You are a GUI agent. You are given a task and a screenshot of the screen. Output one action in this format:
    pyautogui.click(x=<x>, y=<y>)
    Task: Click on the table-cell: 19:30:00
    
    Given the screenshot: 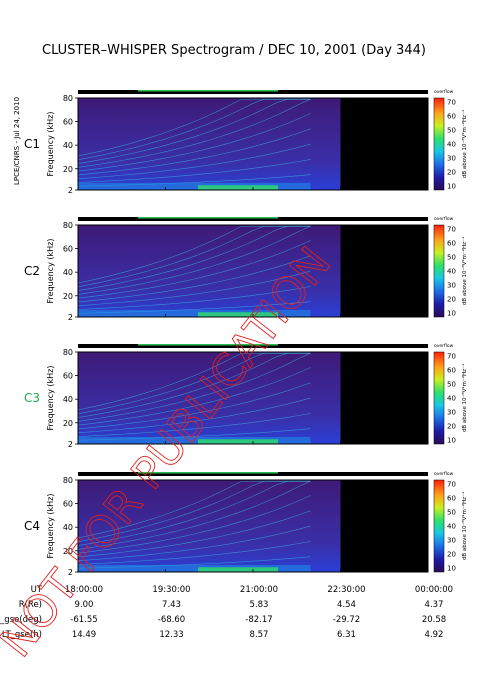 What is the action you would take?
    pyautogui.click(x=171, y=590)
    